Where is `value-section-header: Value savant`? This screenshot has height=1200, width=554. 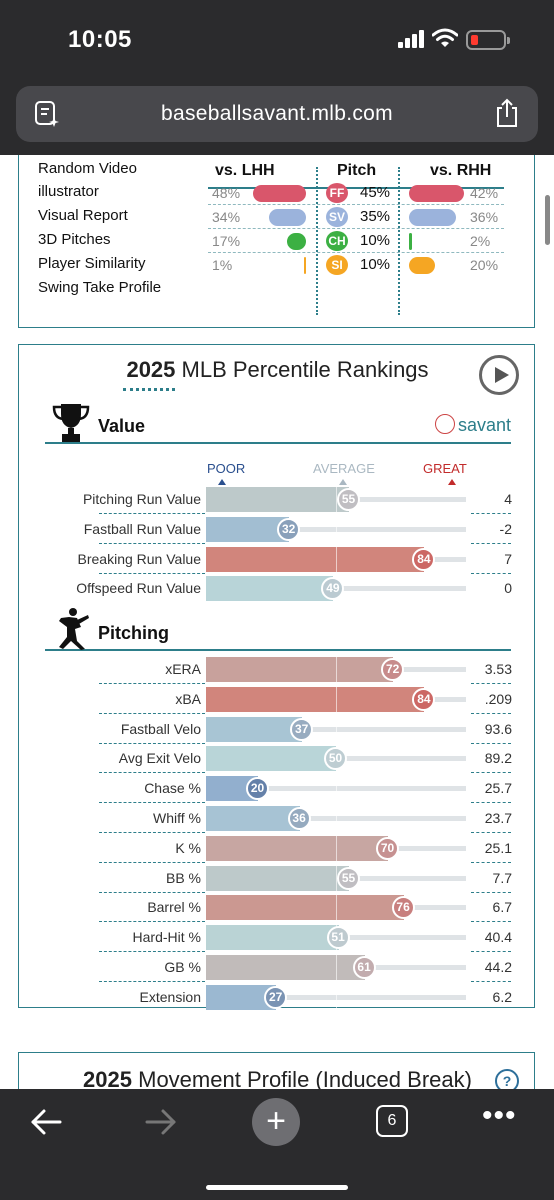 value-section-header: Value savant is located at coordinates (278, 422).